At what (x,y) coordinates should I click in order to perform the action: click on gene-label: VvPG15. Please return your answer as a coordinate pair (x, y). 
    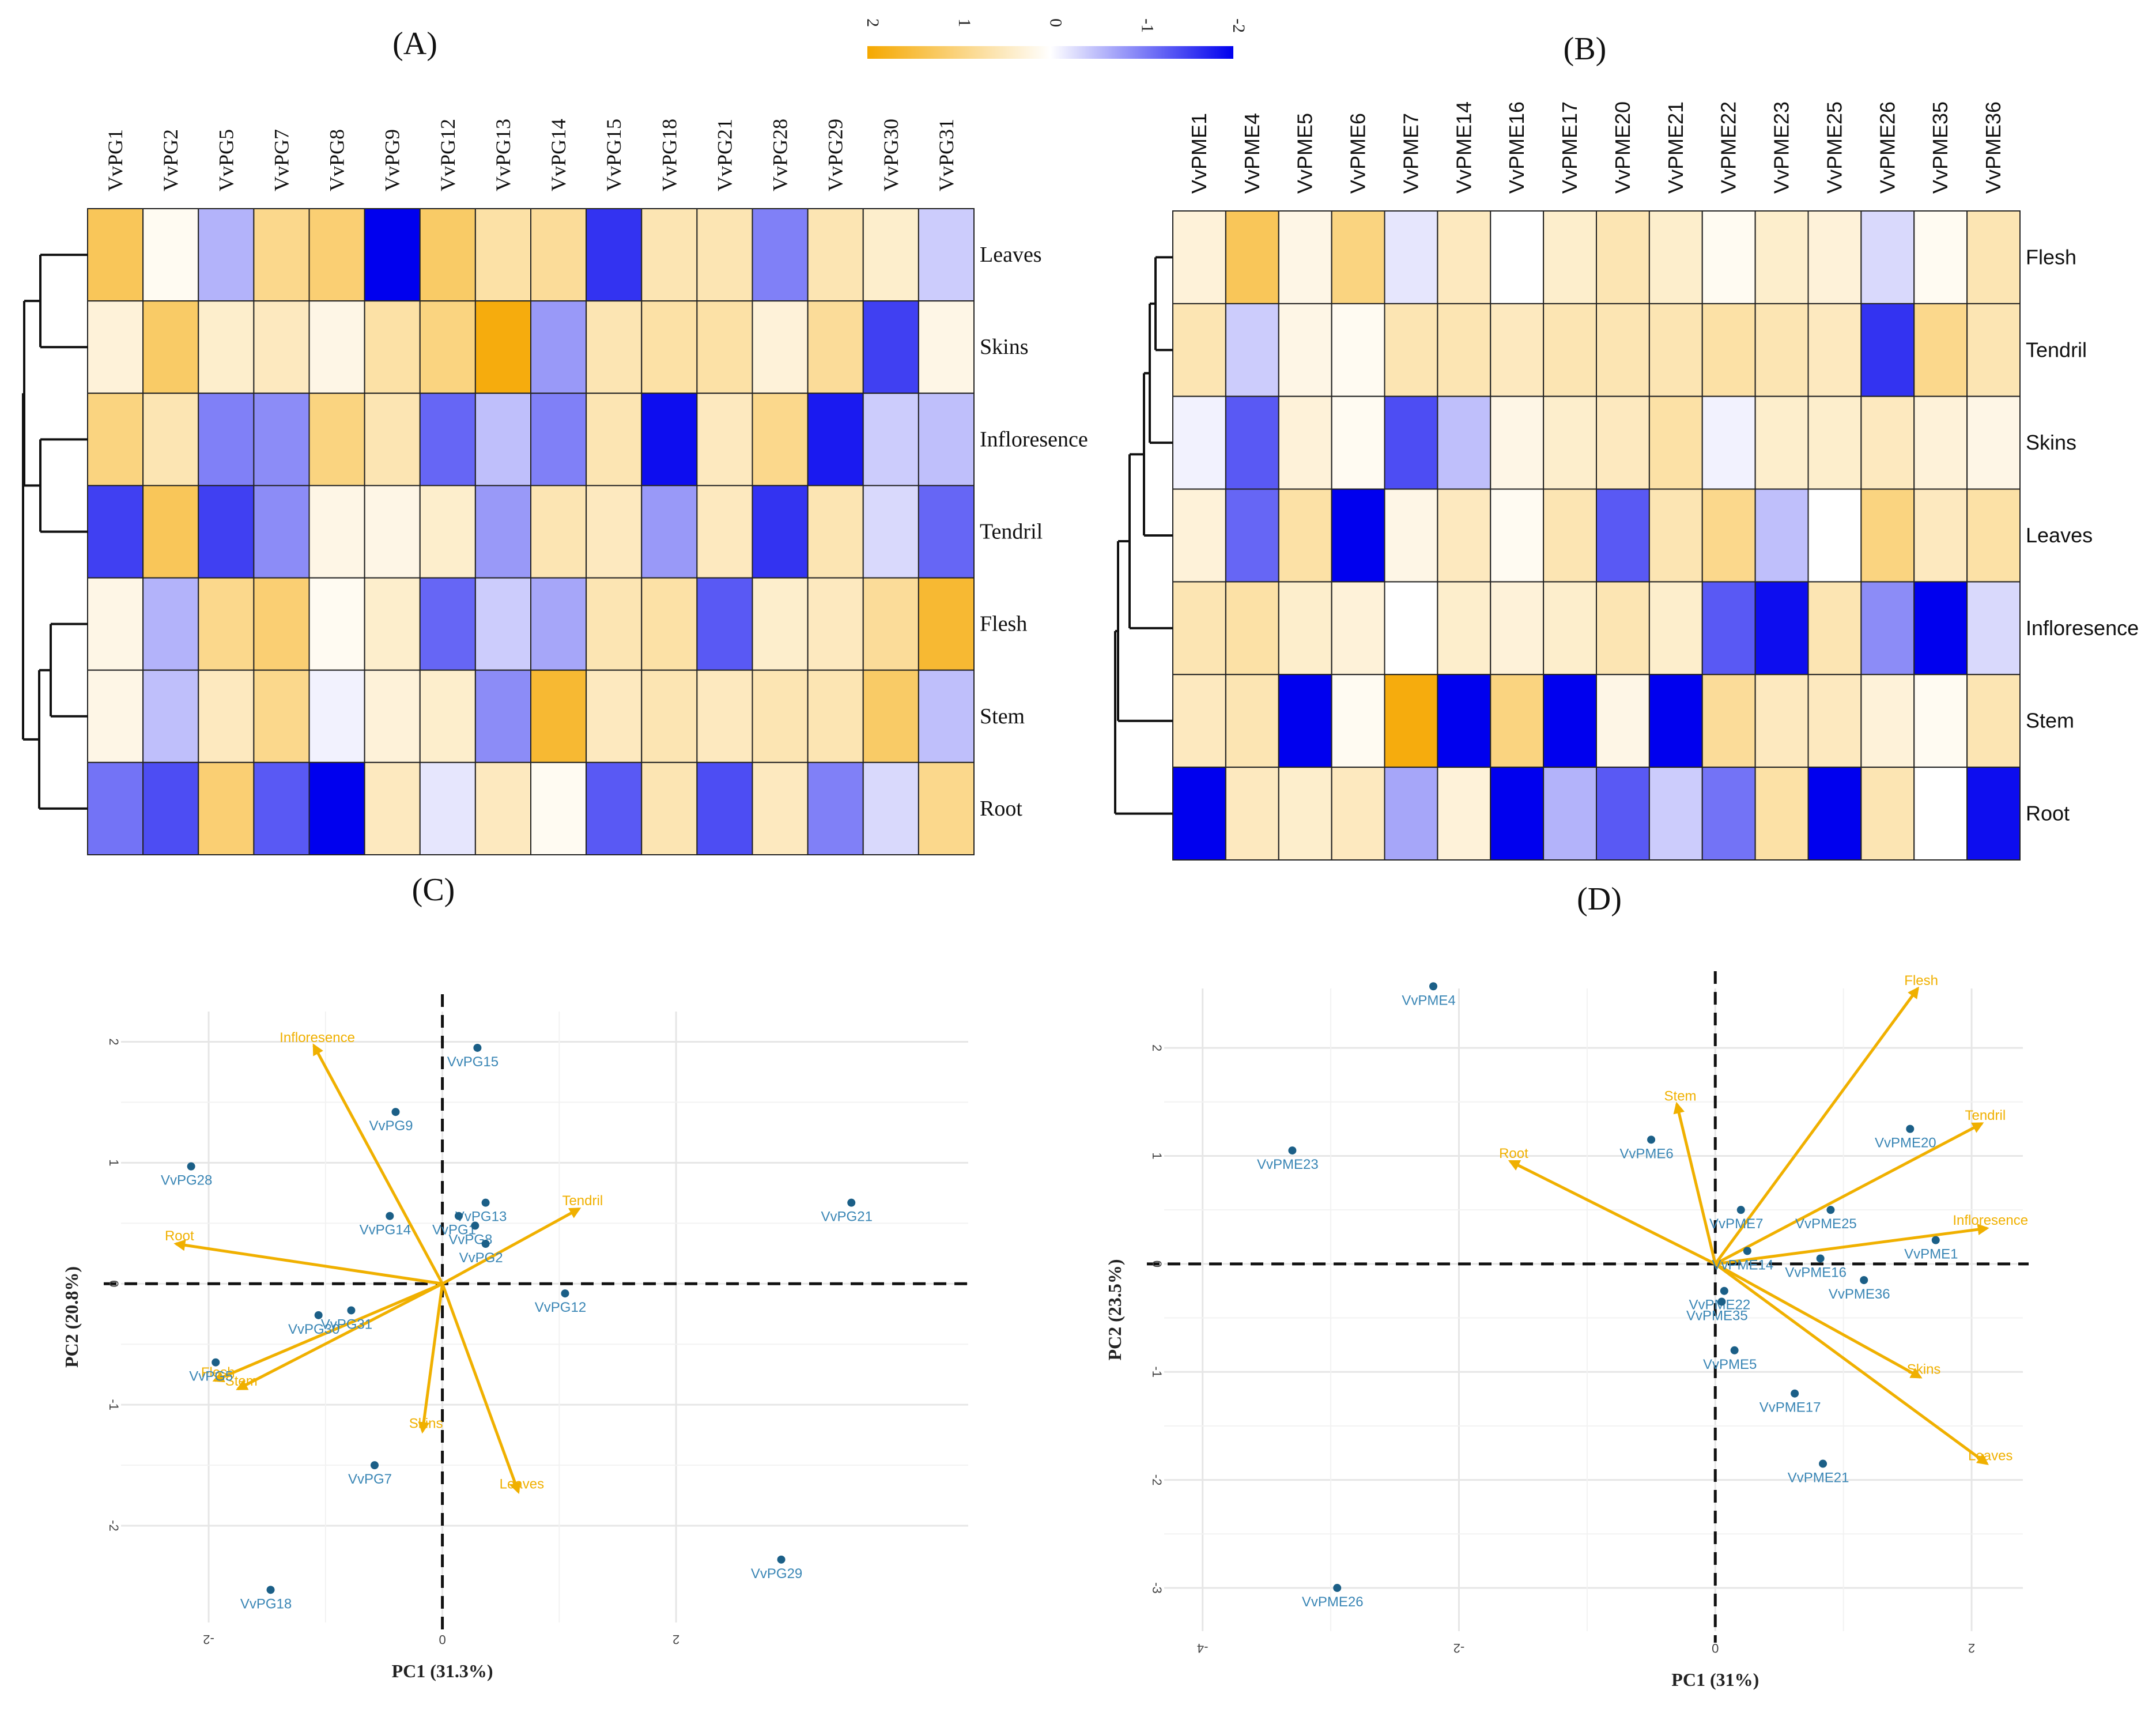
    Looking at the image, I should click on (473, 1062).